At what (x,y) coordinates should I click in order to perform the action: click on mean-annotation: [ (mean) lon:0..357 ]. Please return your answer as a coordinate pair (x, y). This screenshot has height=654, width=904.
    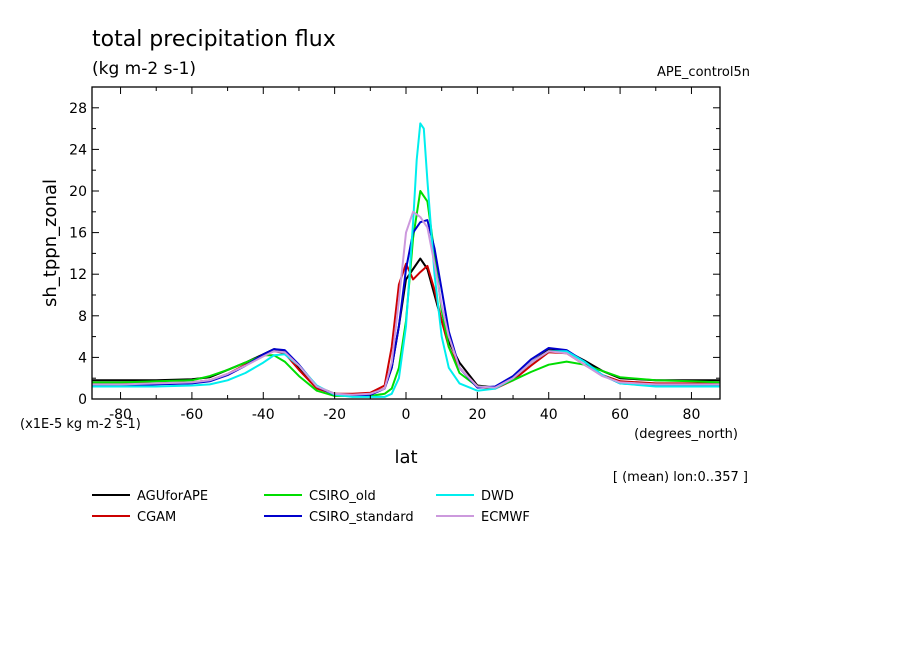
    Looking at the image, I should click on (680, 477).